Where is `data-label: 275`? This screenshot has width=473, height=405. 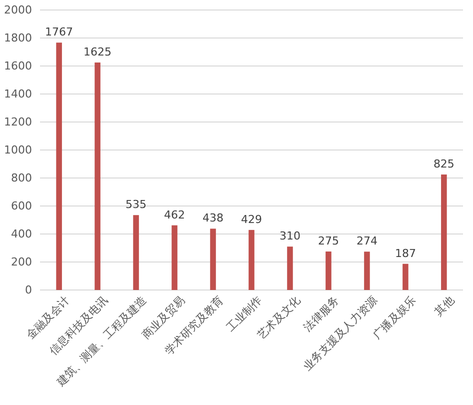 data-label: 275 is located at coordinates (328, 241).